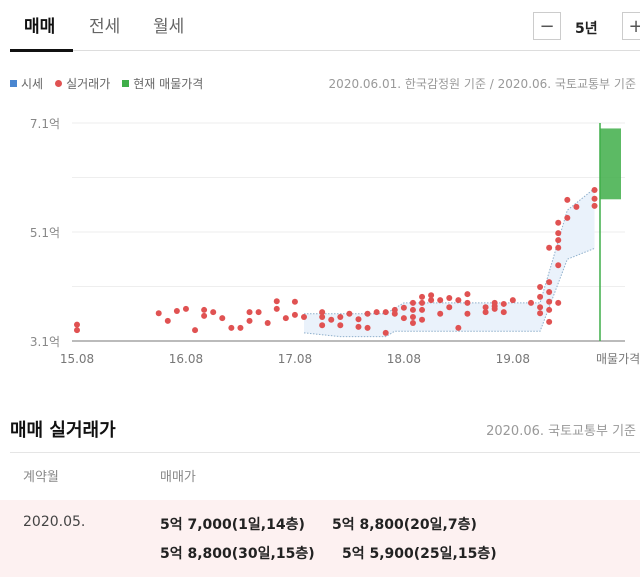  What do you see at coordinates (178, 477) in the screenshot?
I see `header-sale-price: 매매가` at bounding box center [178, 477].